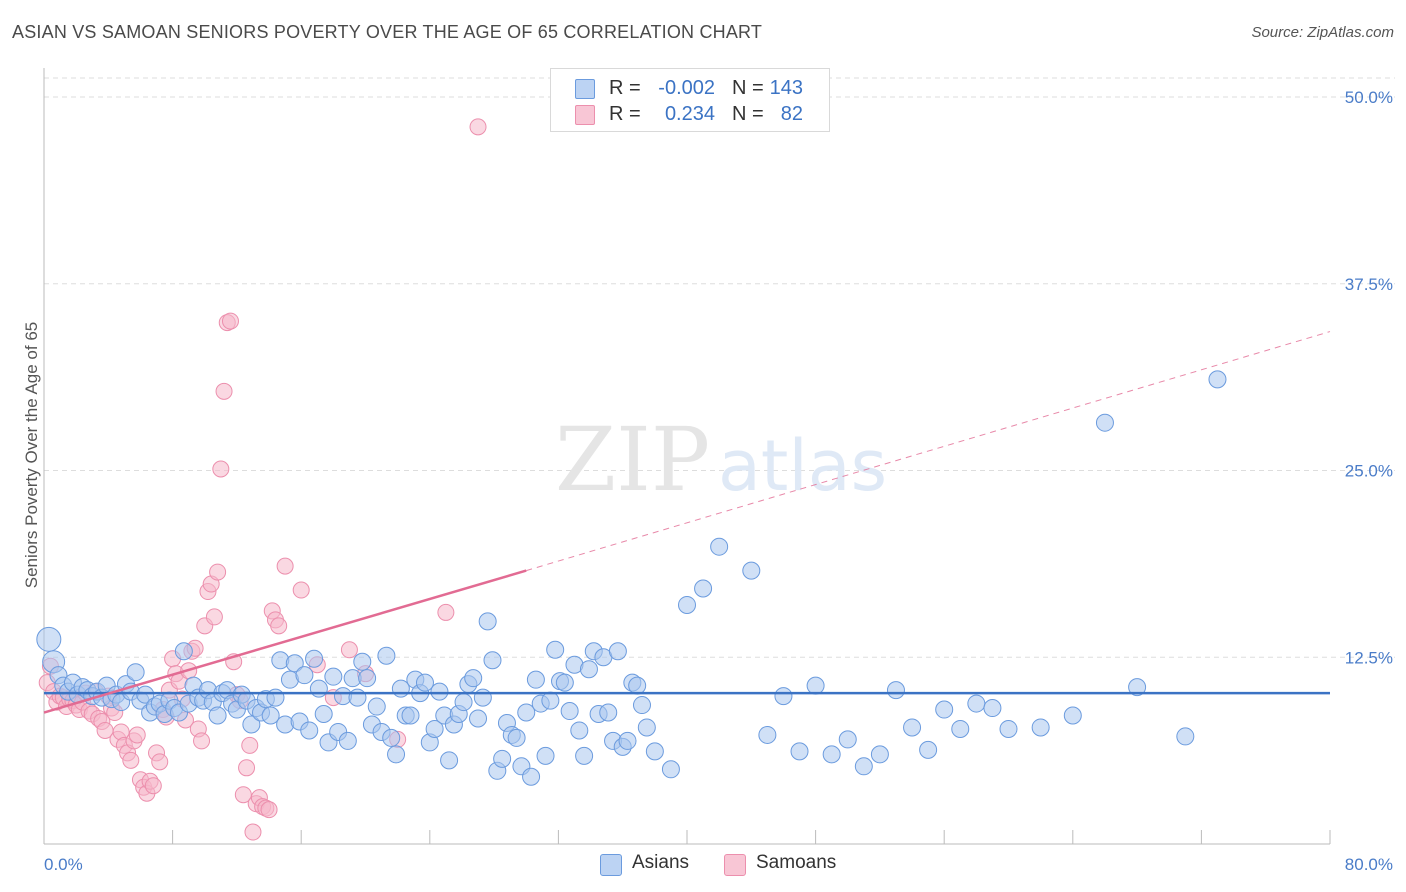 The image size is (1406, 892). What do you see at coordinates (31, 455) in the screenshot?
I see `y-axis-label: Seniors Poverty Over the Age of 65` at bounding box center [31, 455].